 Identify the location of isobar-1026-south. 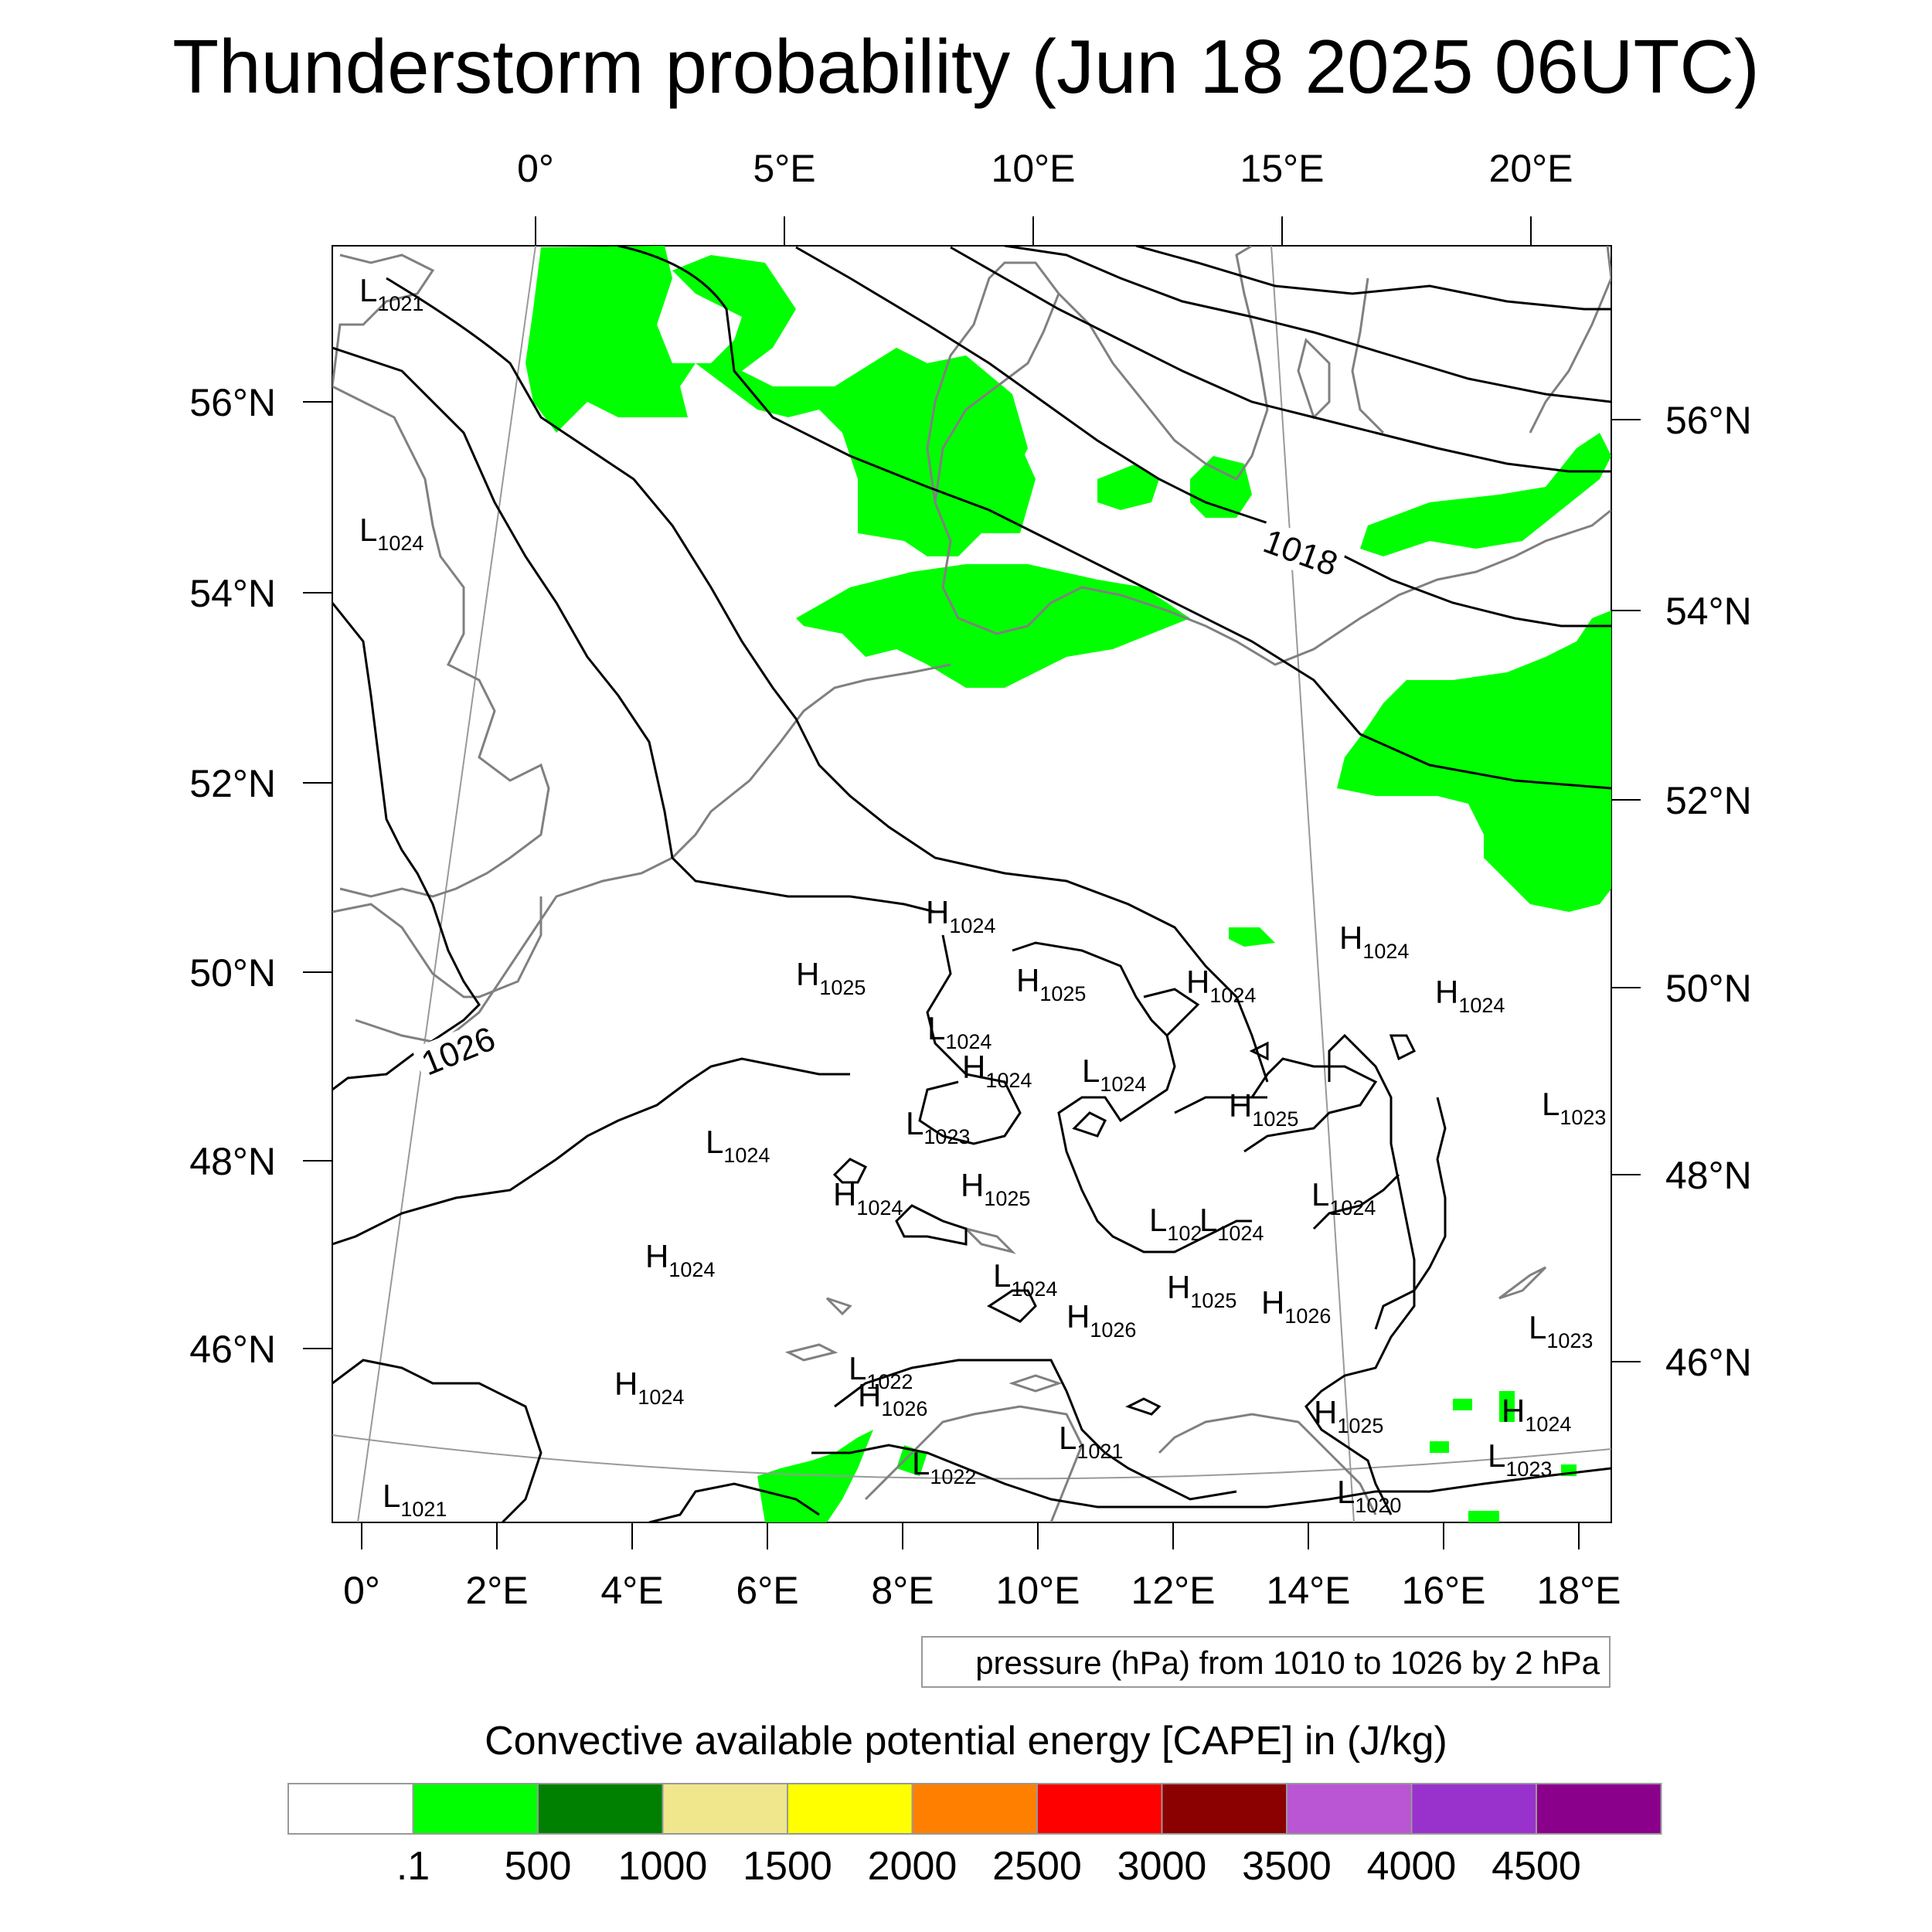
(591, 1151).